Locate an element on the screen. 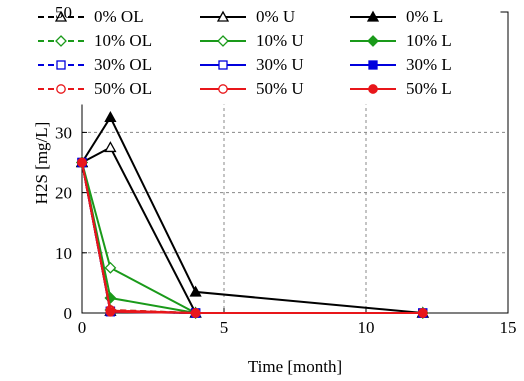  data-point-10pct-u is located at coordinates (110, 267).